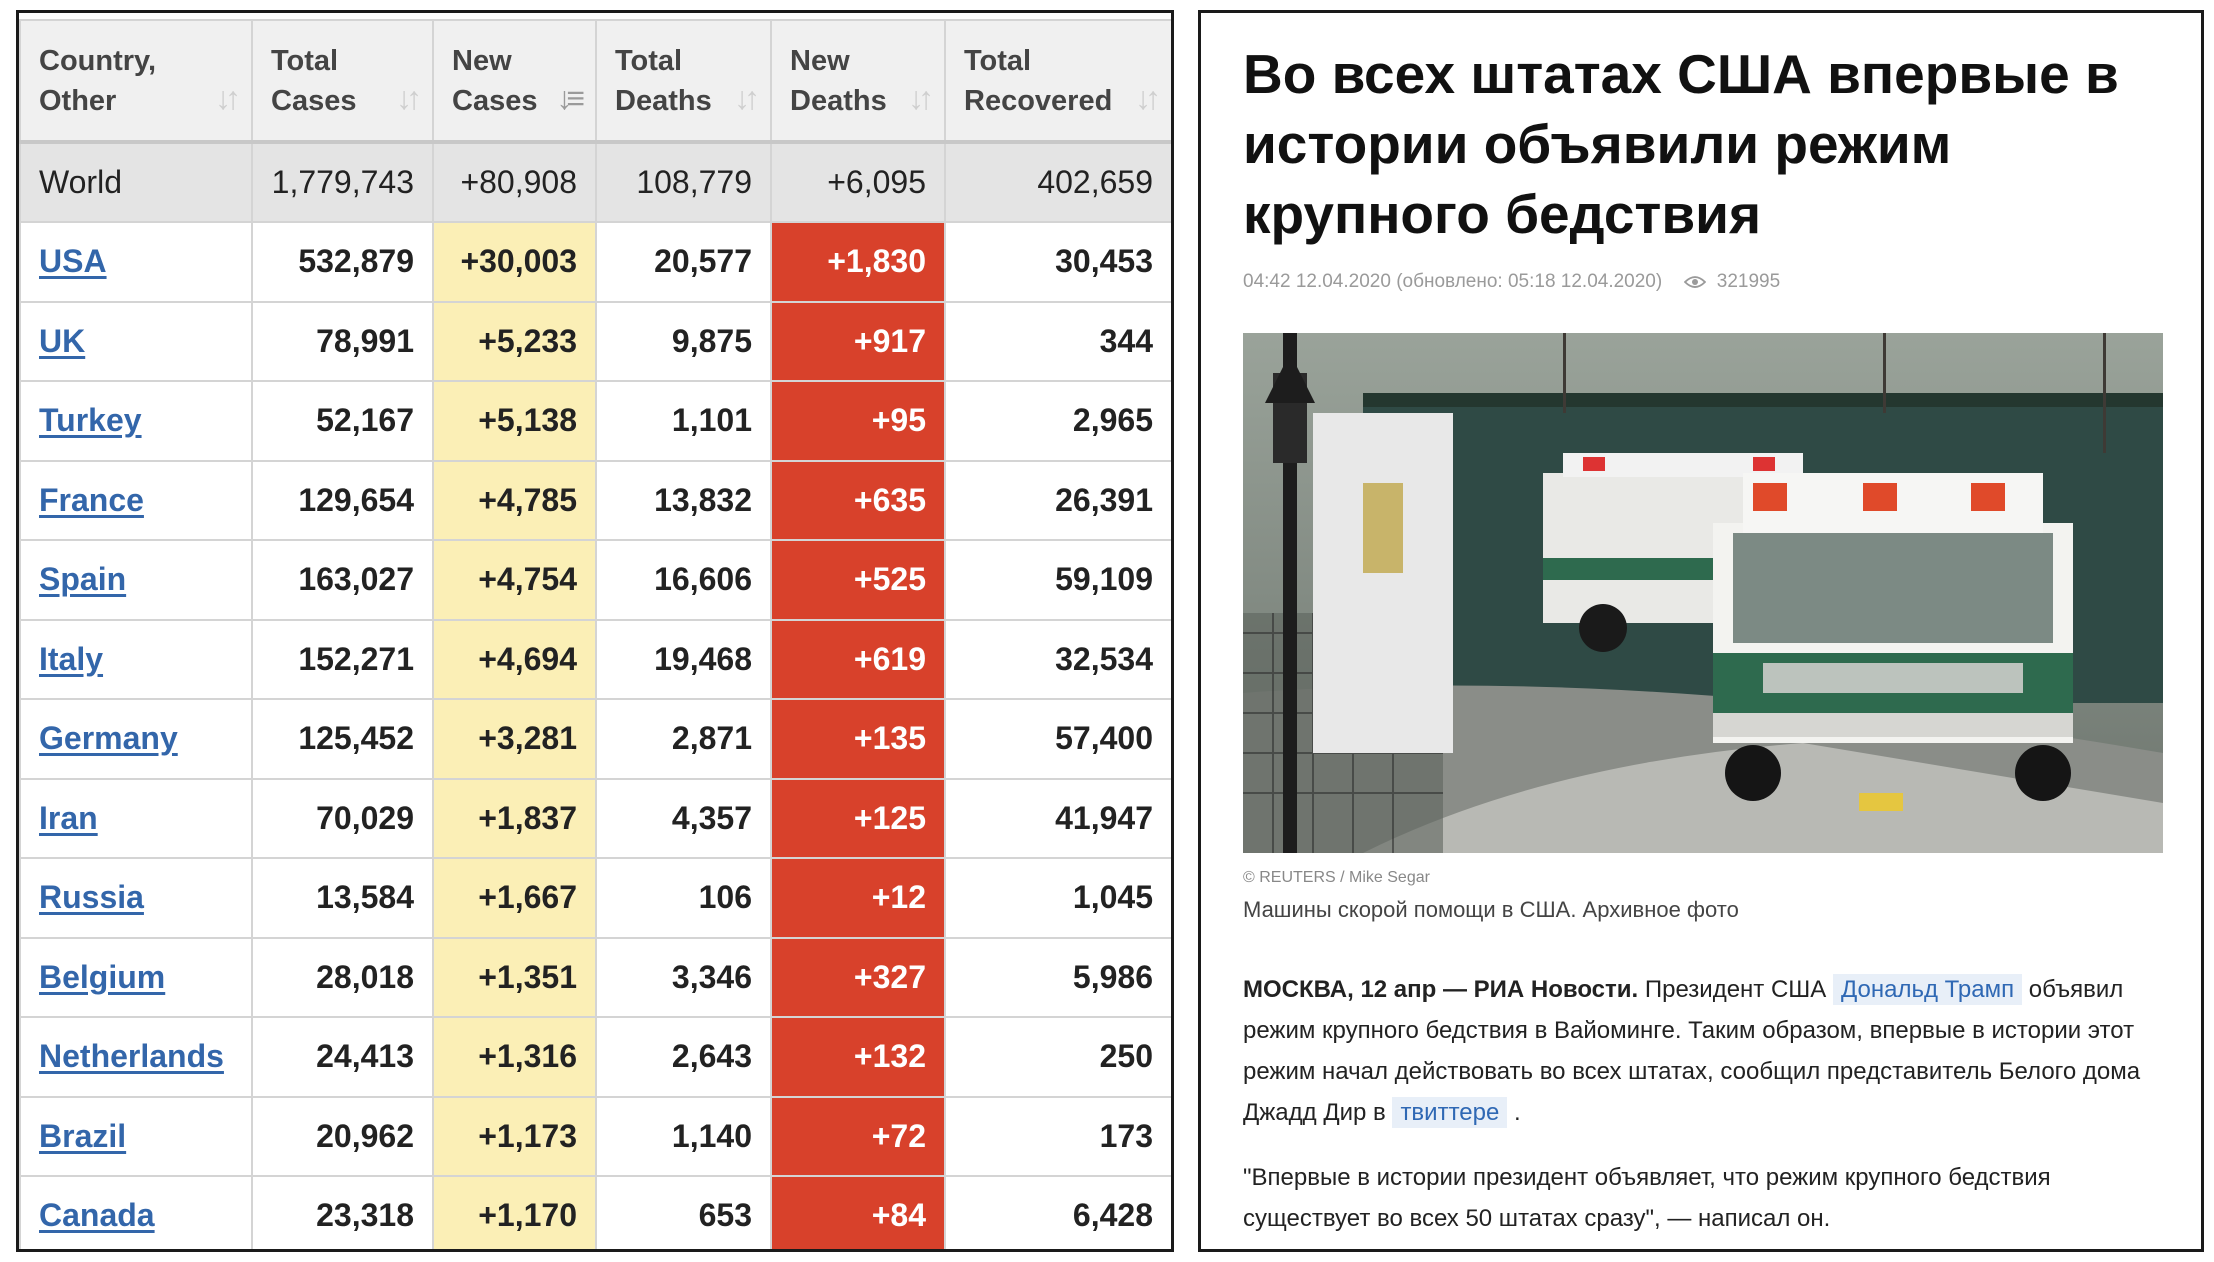  Describe the element at coordinates (858, 1212) in the screenshot. I see `new-deaths-cell: +84` at that location.